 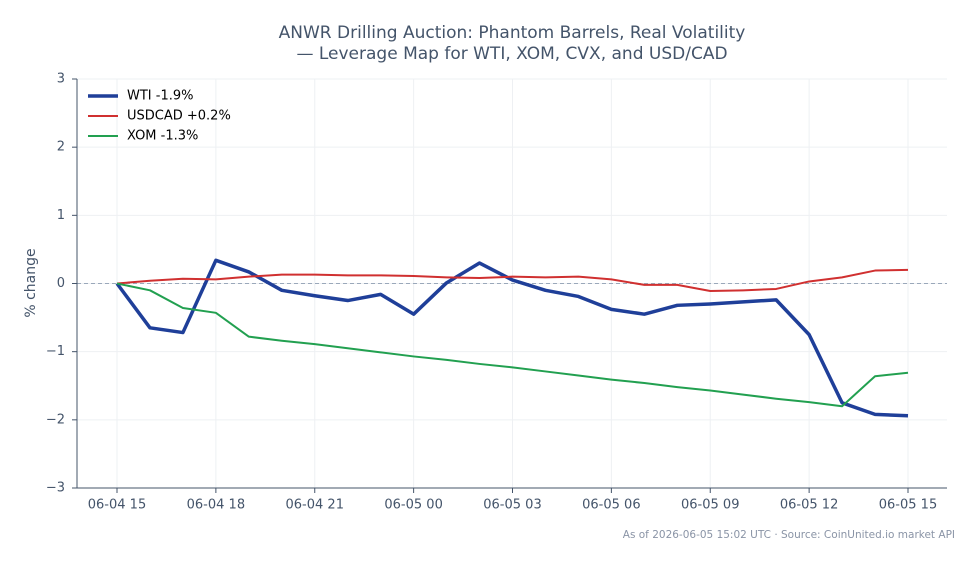 What do you see at coordinates (179, 116) in the screenshot?
I see `legend-label: USDCAD +0.2%` at bounding box center [179, 116].